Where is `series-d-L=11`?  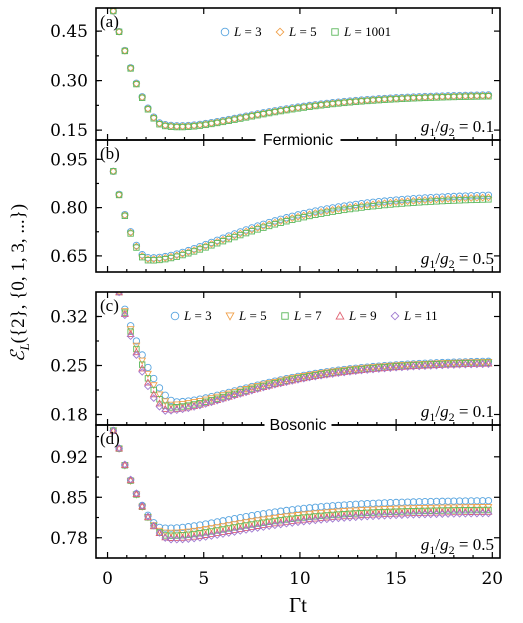
series-d-L=11 is located at coordinates (301, 485).